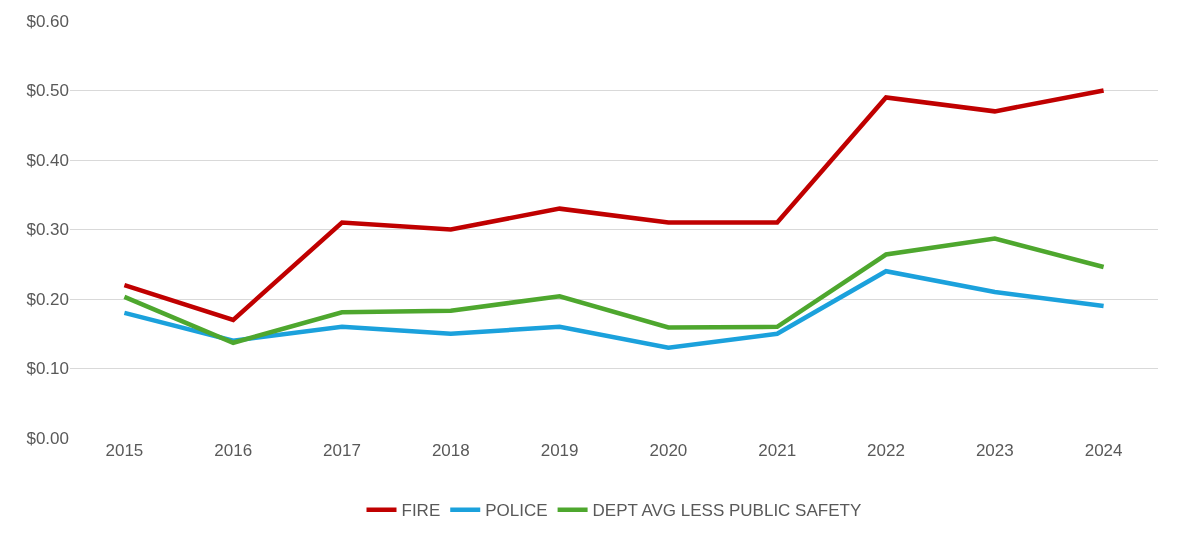 The image size is (1183, 540). I want to click on legend-label: POLICE, so click(516, 511).